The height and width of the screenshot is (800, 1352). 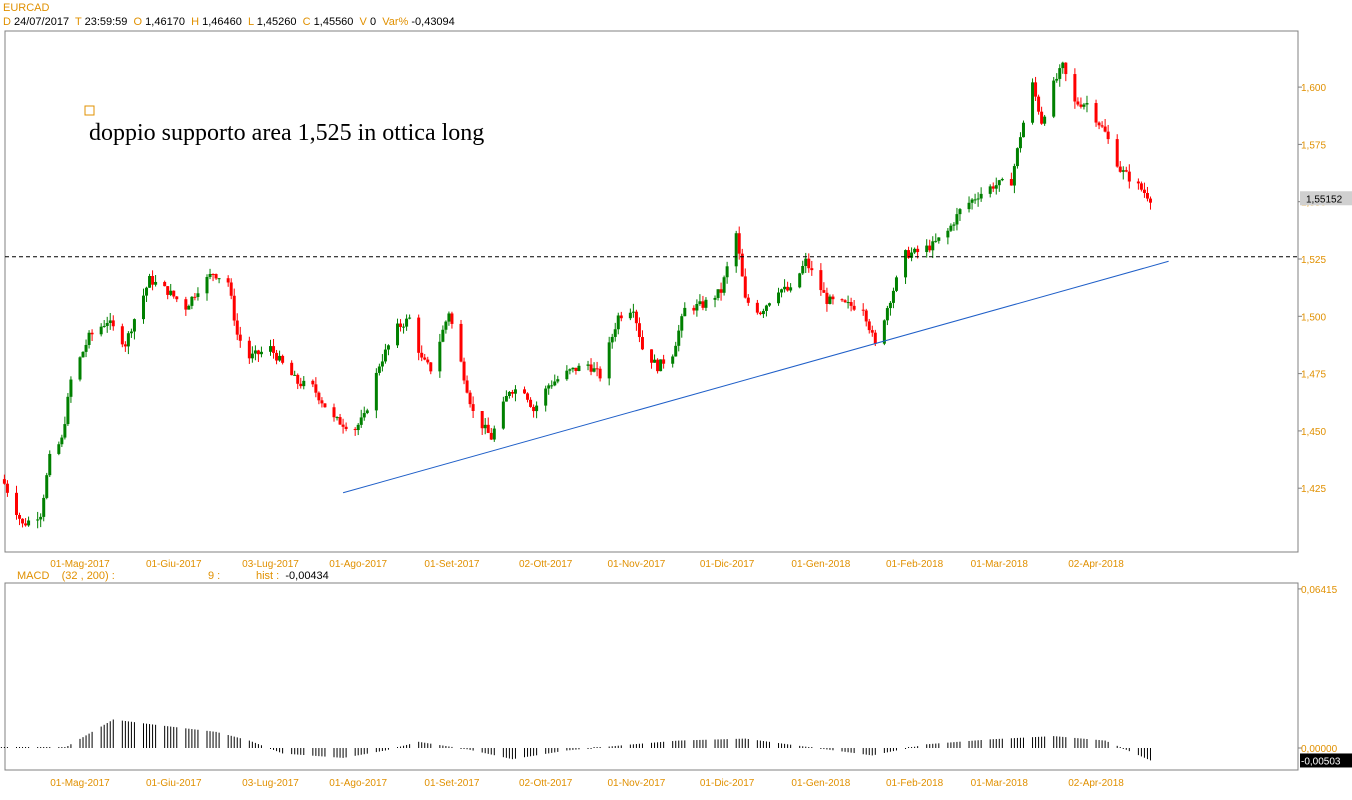 I want to click on volume-key: V, so click(x=363, y=22).